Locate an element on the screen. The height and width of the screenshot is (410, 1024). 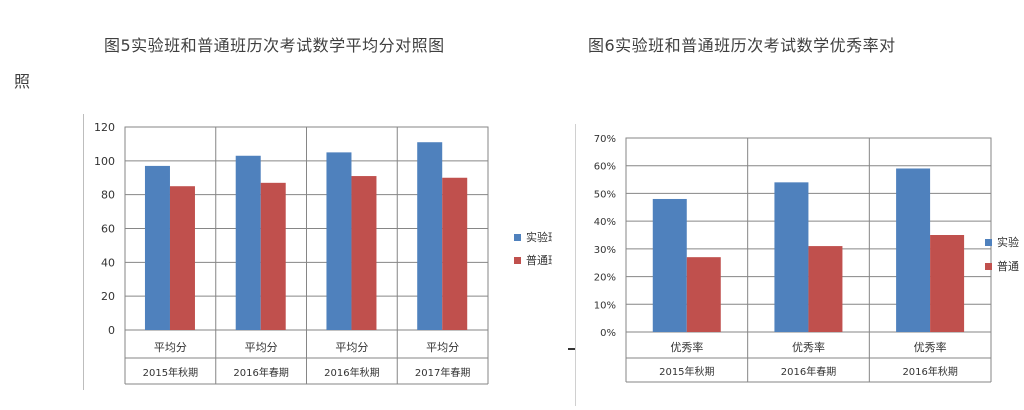
period-label: 2017年春期 is located at coordinates (442, 372).